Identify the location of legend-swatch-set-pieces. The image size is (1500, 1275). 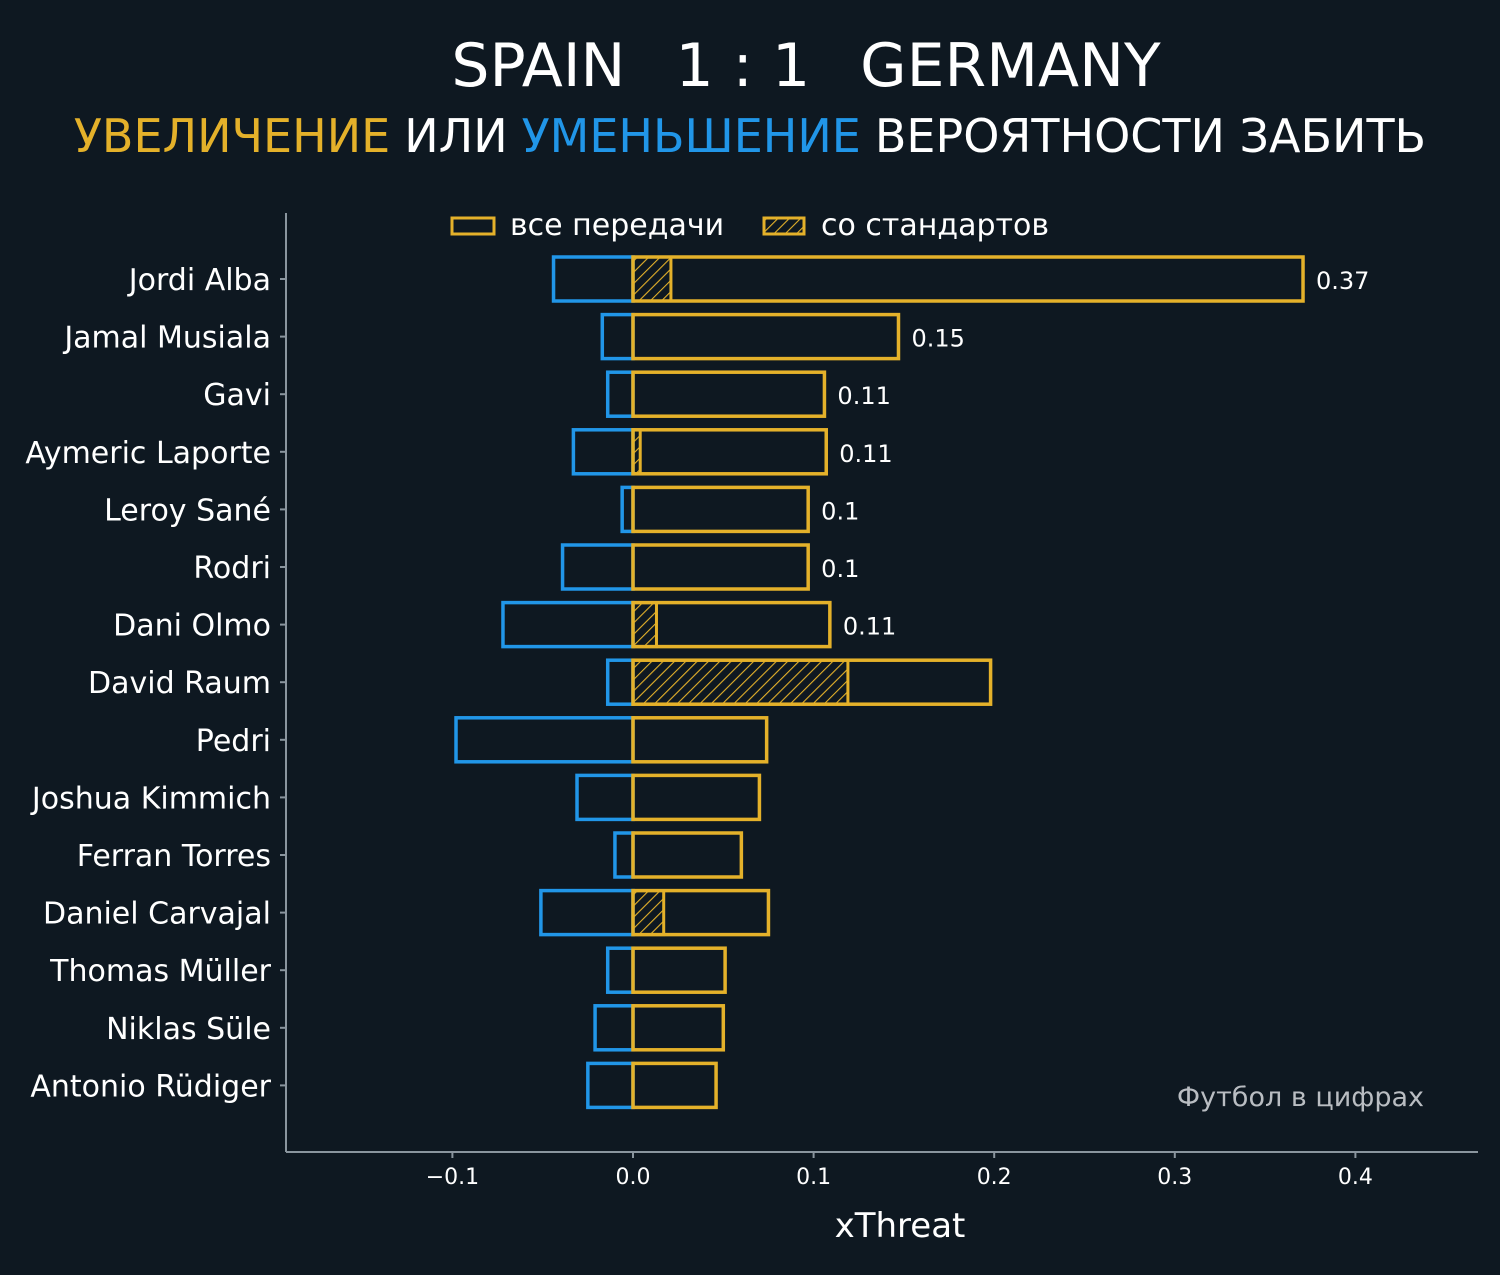
(784, 226).